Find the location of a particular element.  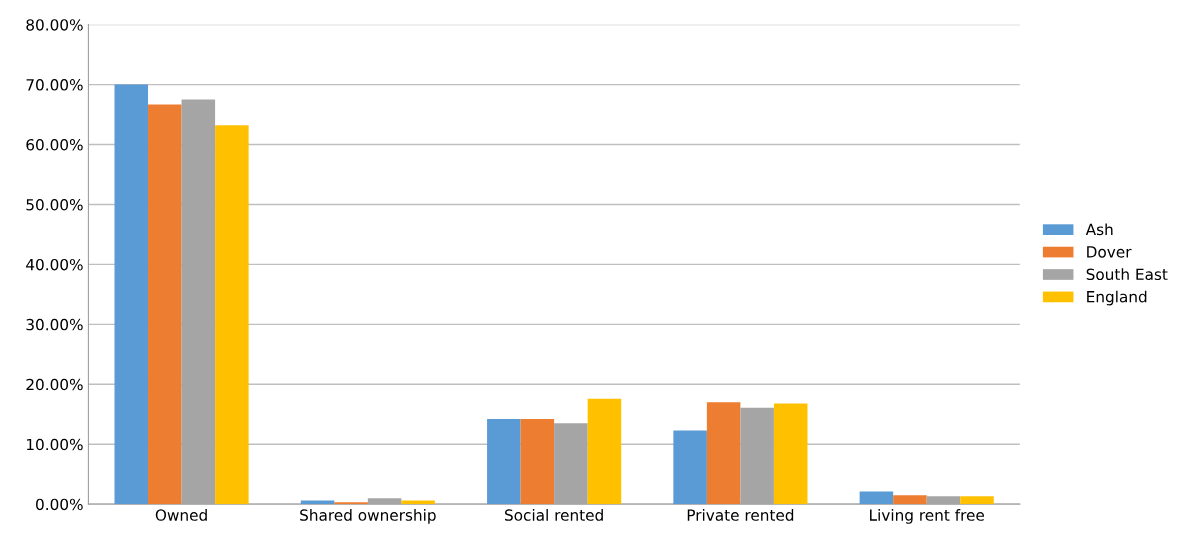

legend-label: England is located at coordinates (1117, 298).